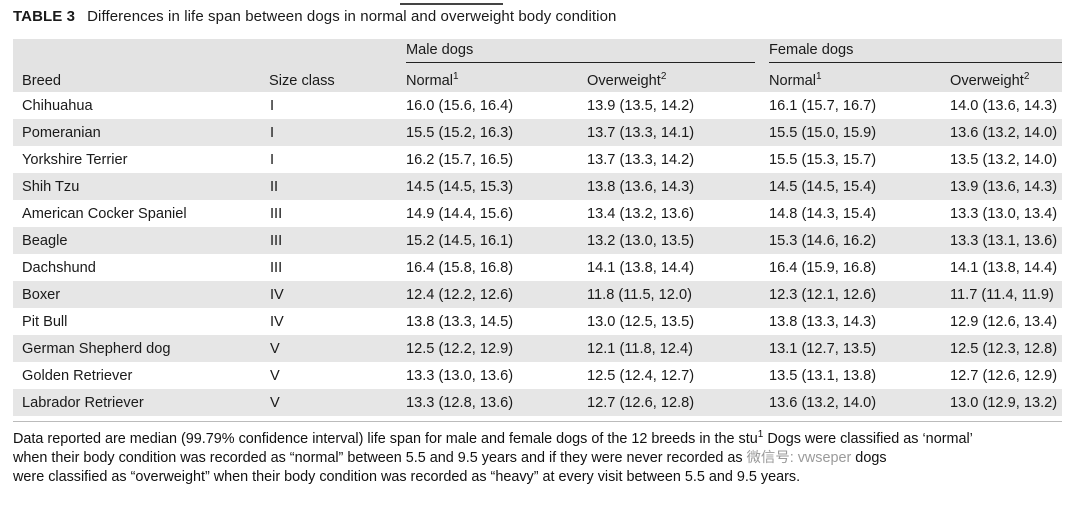 This screenshot has height=505, width=1080. Describe the element at coordinates (669, 132) in the screenshot. I see `male-overweight-cell: 13.7 (13.3, 14.1)` at that location.